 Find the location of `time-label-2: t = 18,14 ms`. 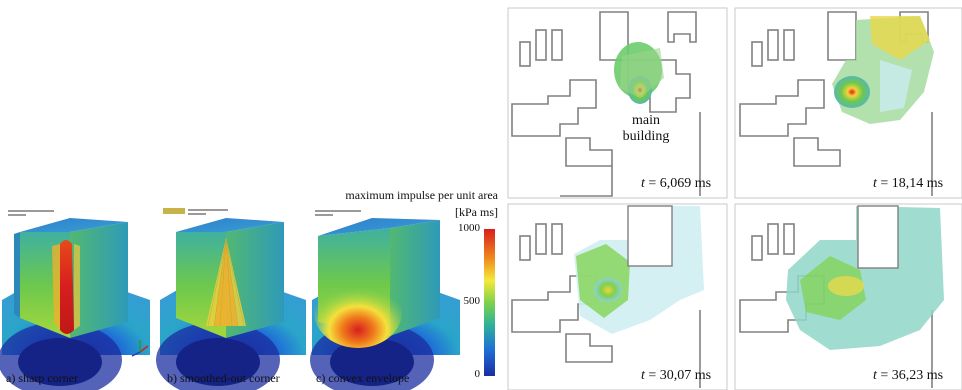

time-label-2: t = 18,14 ms is located at coordinates (908, 183).